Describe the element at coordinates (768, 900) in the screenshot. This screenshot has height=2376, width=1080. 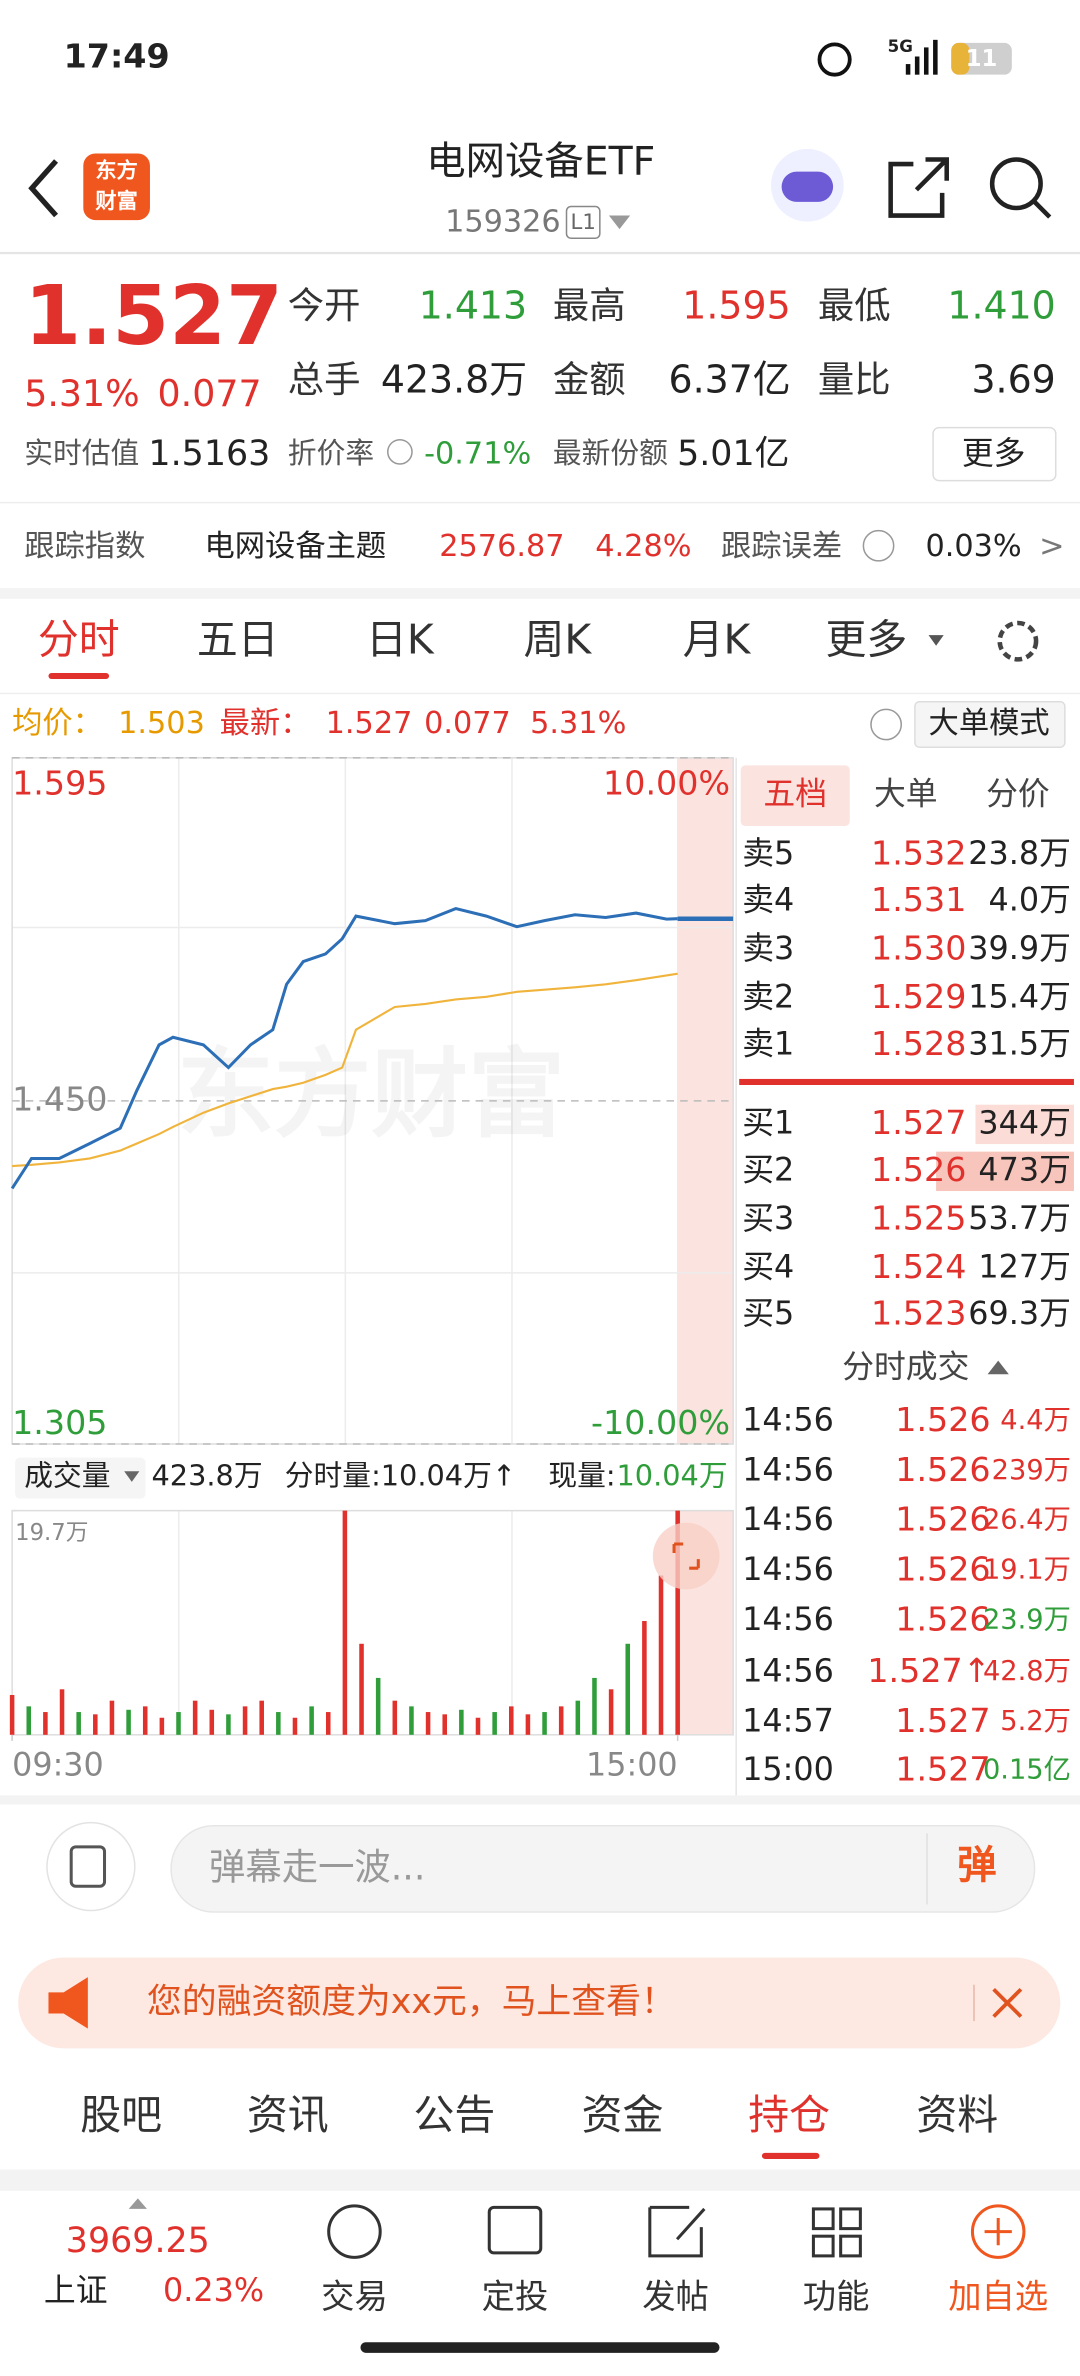
I see `book-label: 卖4` at that location.